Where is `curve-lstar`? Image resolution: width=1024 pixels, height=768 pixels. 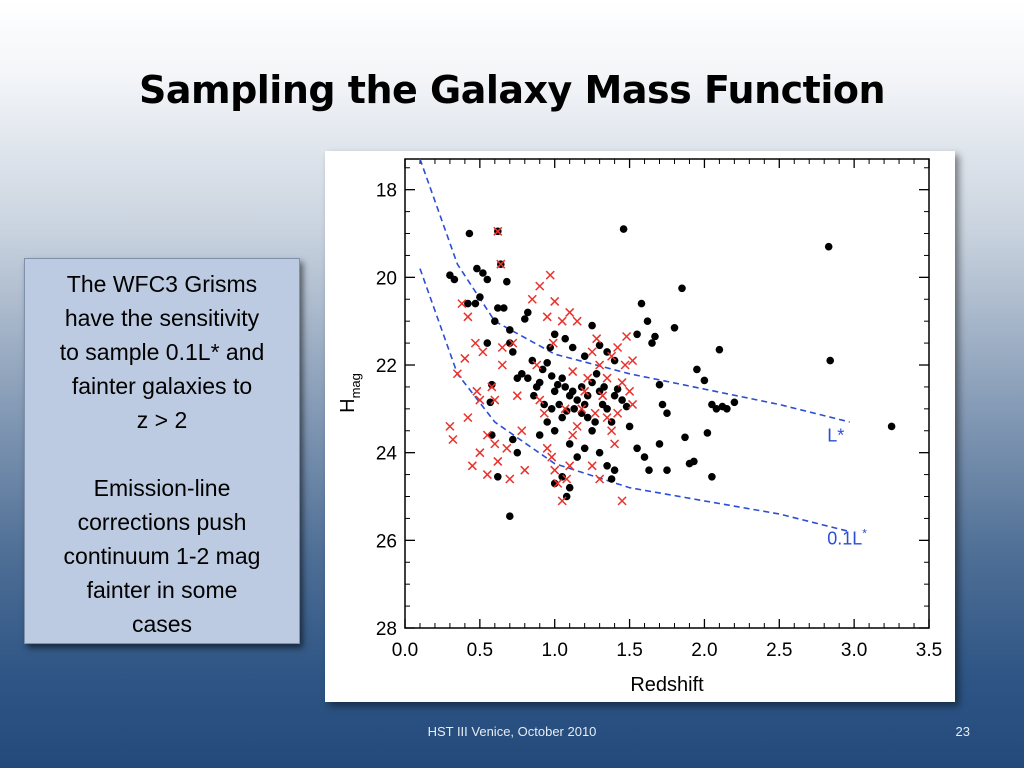 curve-lstar is located at coordinates (634, 290).